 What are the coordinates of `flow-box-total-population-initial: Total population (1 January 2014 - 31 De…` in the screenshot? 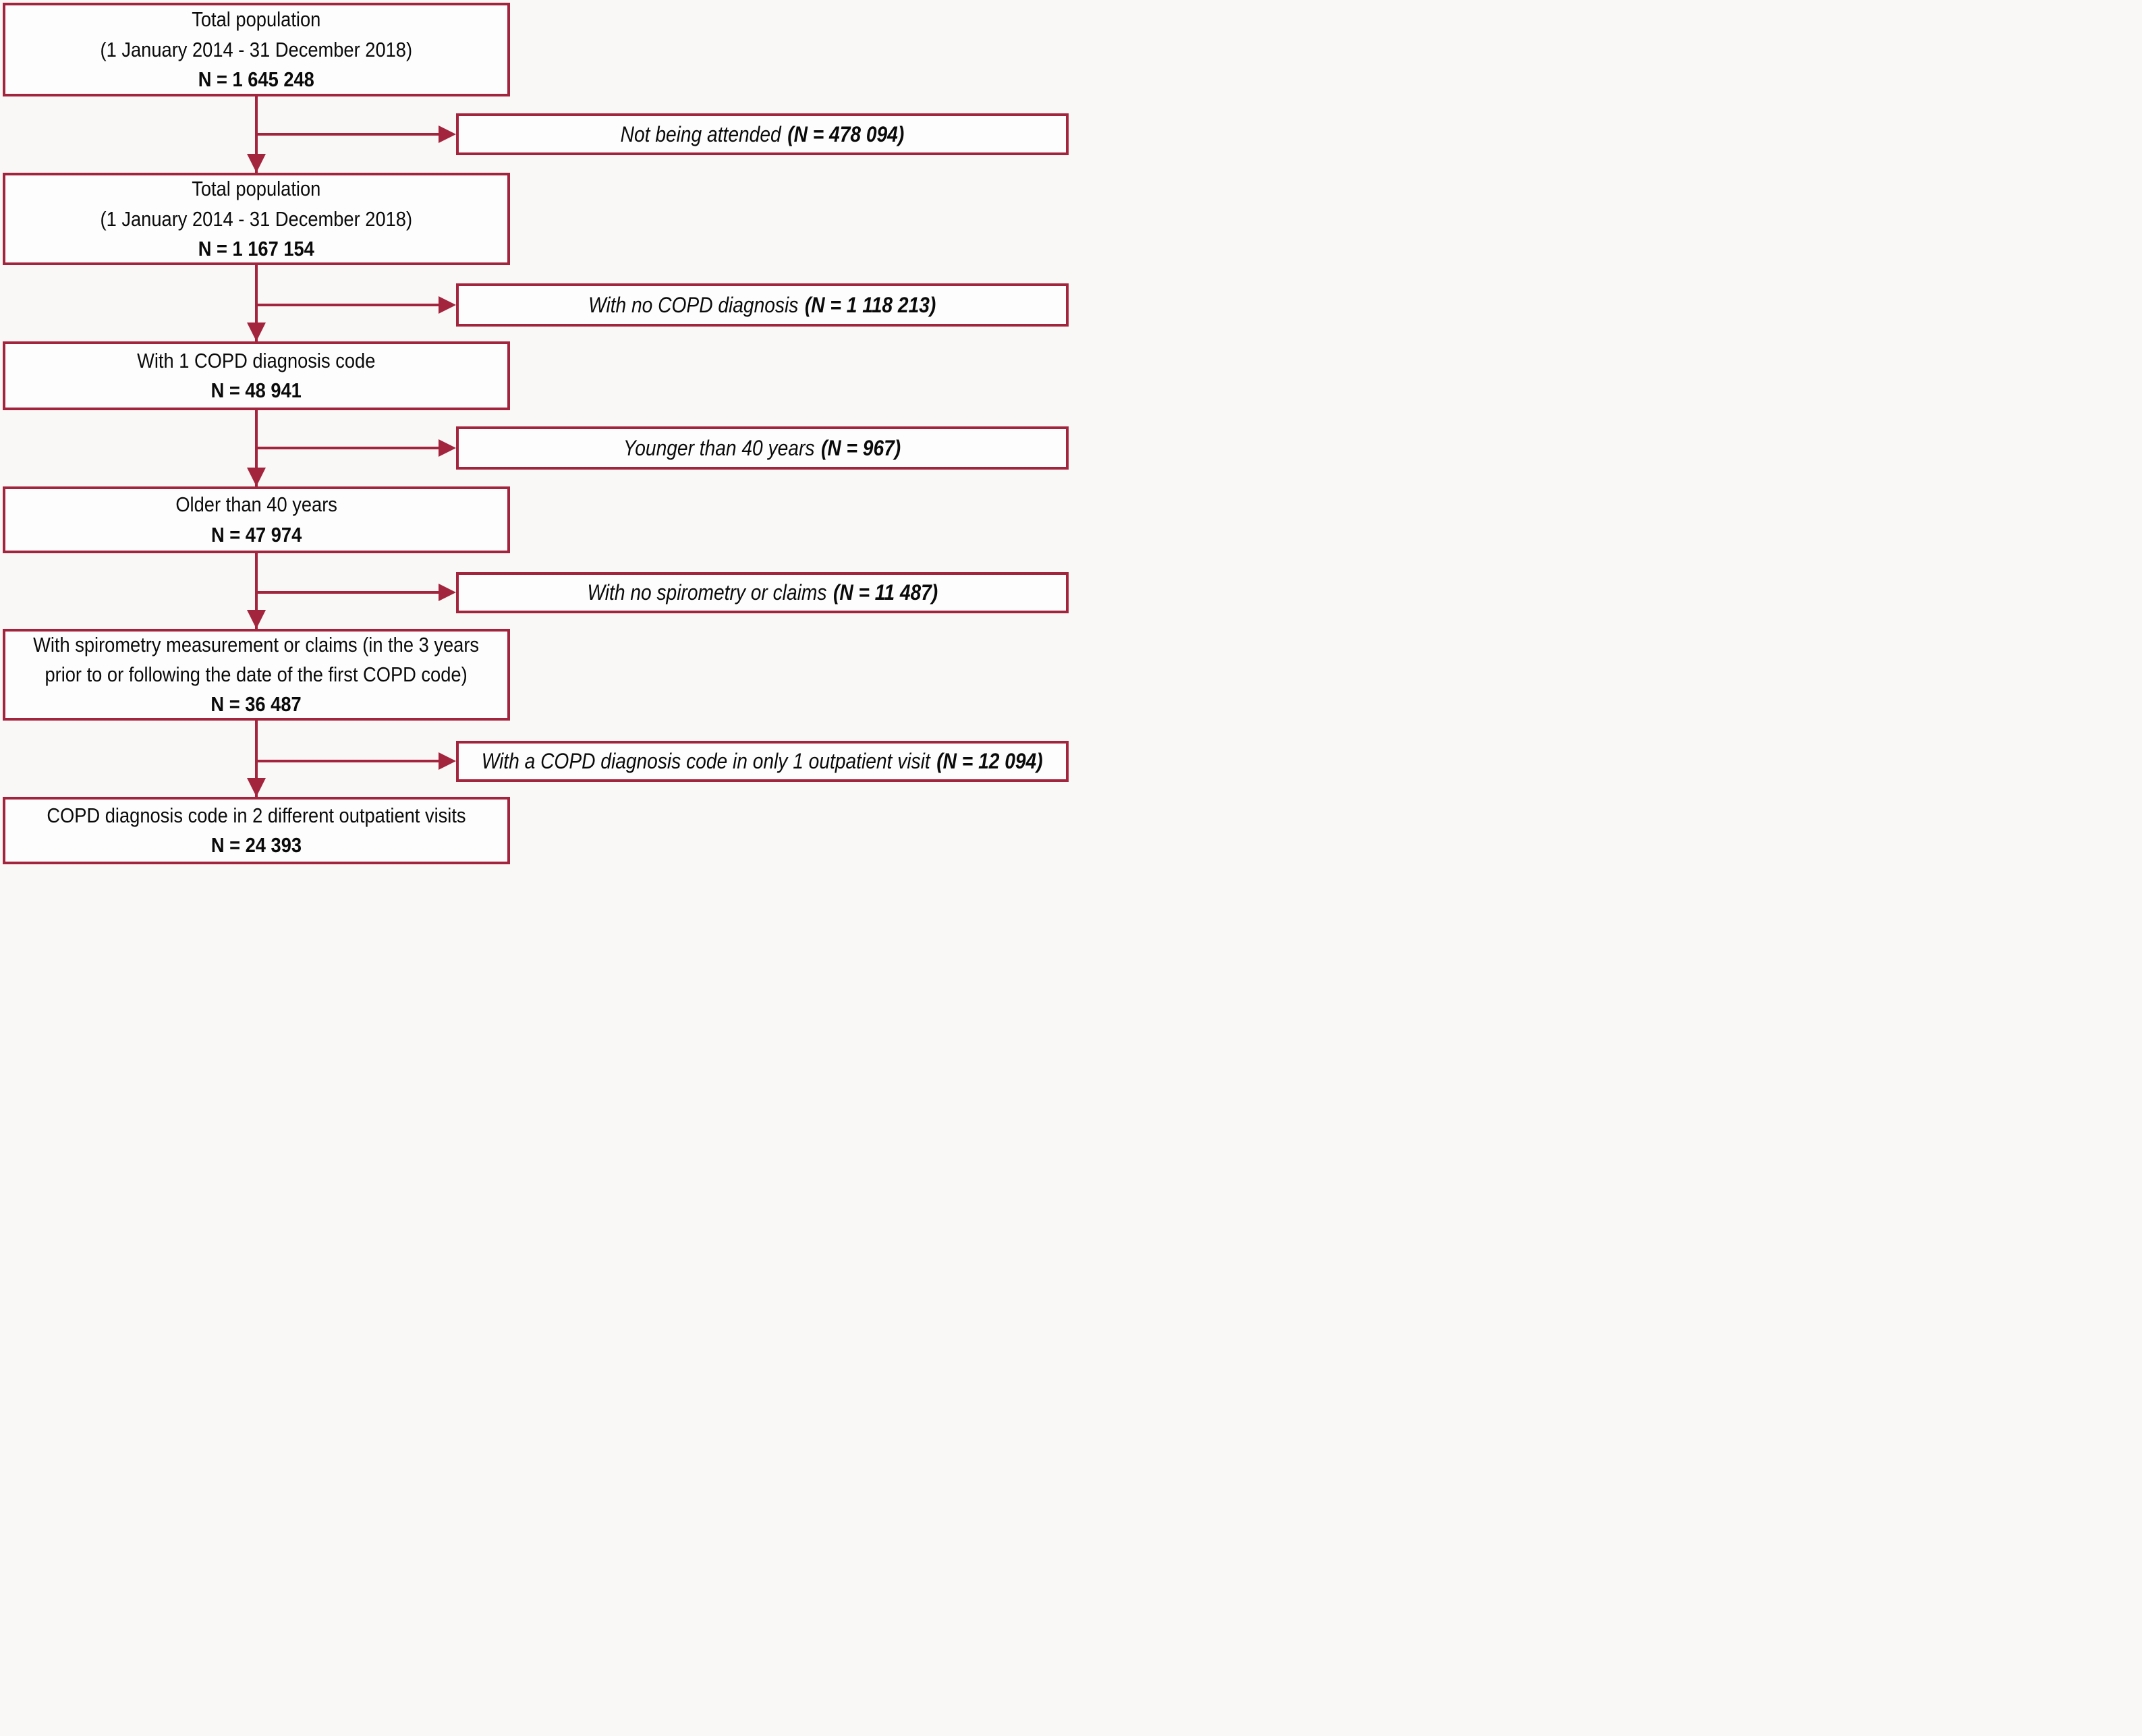 It's located at (257, 49).